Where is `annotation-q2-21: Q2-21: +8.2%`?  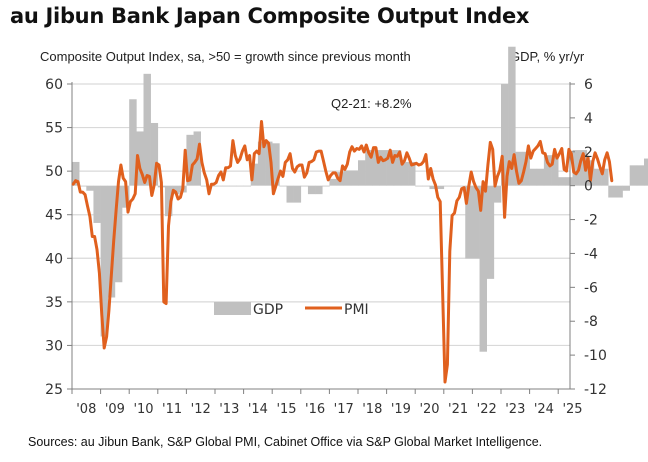
annotation-q2-21: Q2-21: +8.2% is located at coordinates (371, 103).